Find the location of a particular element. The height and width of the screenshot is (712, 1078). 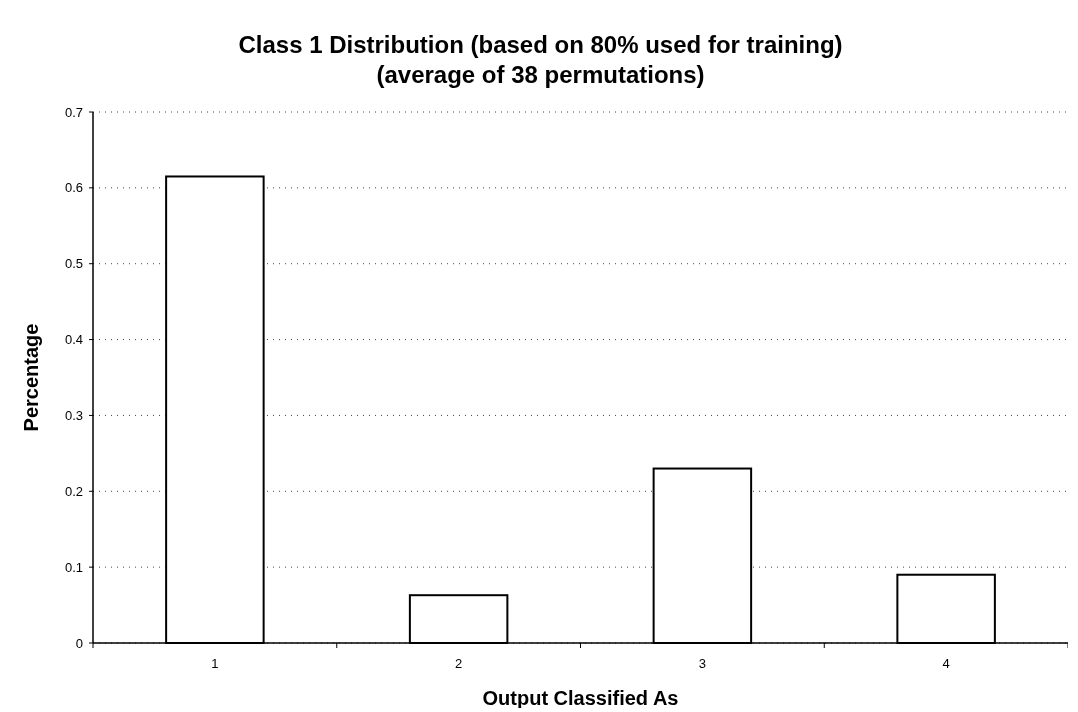

y-tick-label: 0.3 is located at coordinates (73, 415).